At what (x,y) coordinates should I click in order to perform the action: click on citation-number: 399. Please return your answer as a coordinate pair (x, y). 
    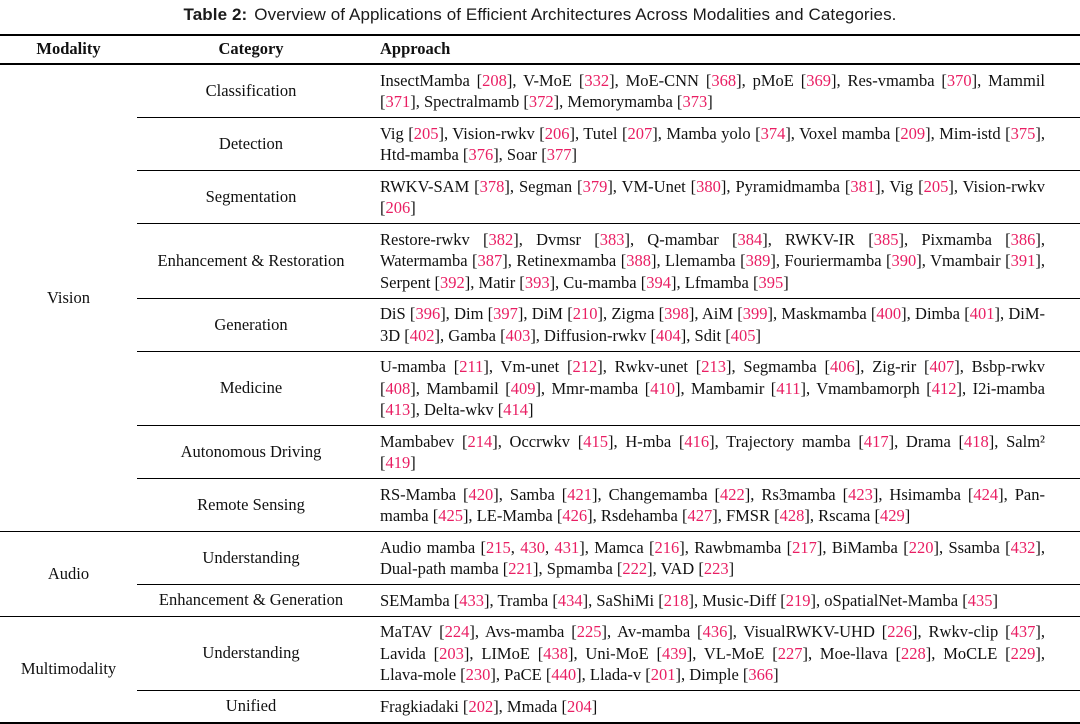
    Looking at the image, I should click on (755, 313).